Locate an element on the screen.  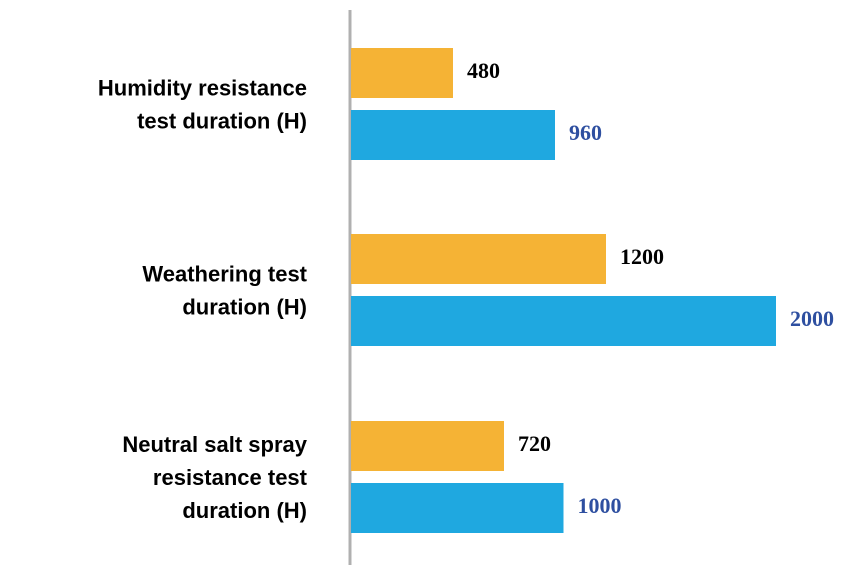
category-label: Humidity resistance test duration (H) is located at coordinates (202, 105).